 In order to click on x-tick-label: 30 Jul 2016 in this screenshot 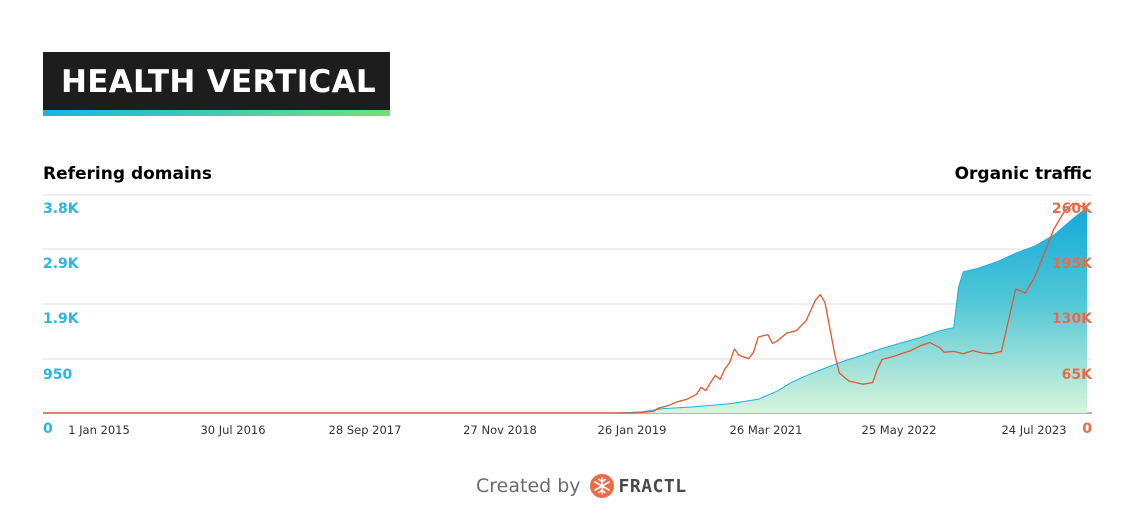, I will do `click(232, 430)`.